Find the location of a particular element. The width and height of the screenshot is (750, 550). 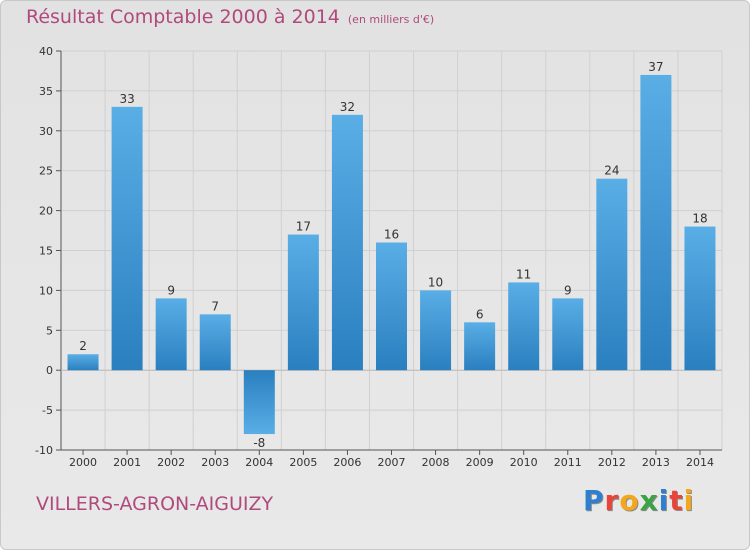

x-tick-label: 2013 is located at coordinates (656, 462).